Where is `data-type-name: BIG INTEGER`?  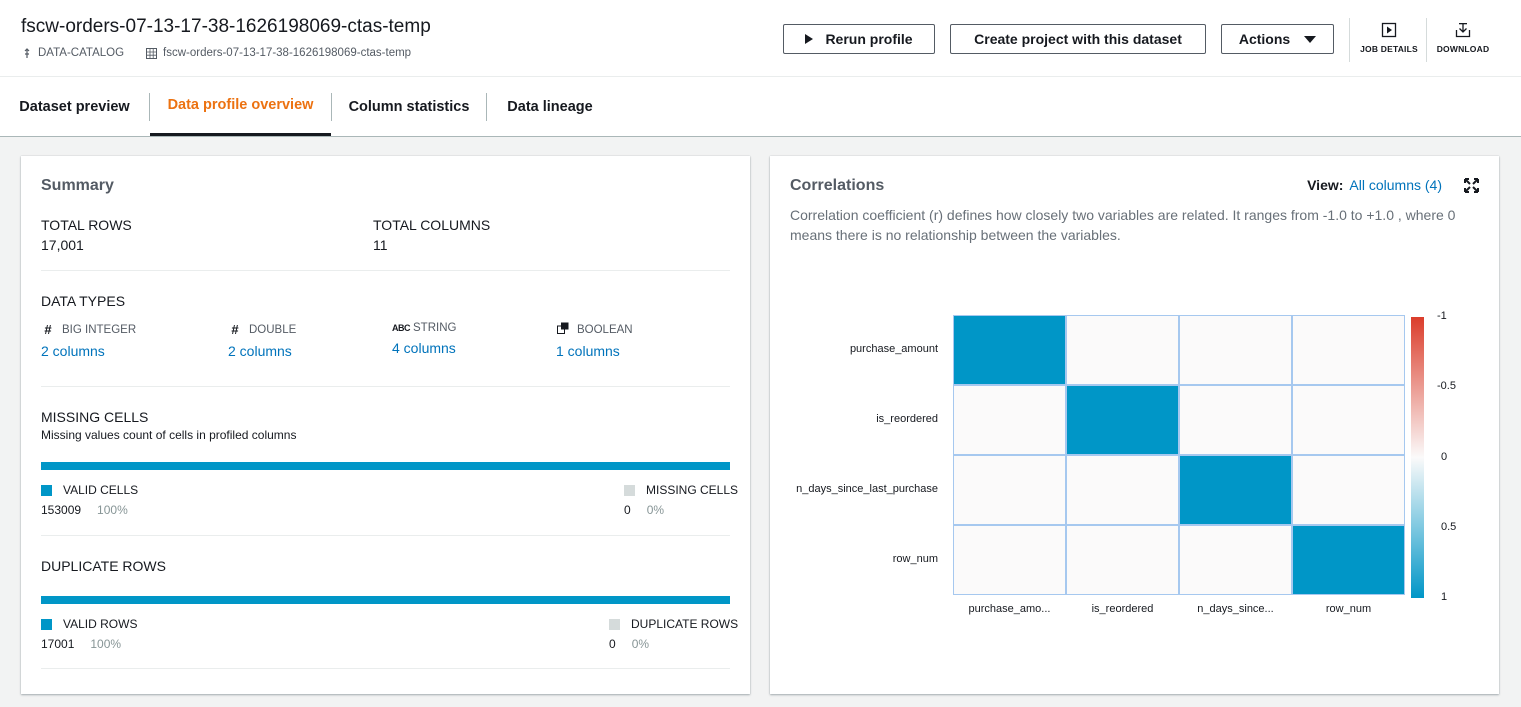 data-type-name: BIG INTEGER is located at coordinates (99, 329).